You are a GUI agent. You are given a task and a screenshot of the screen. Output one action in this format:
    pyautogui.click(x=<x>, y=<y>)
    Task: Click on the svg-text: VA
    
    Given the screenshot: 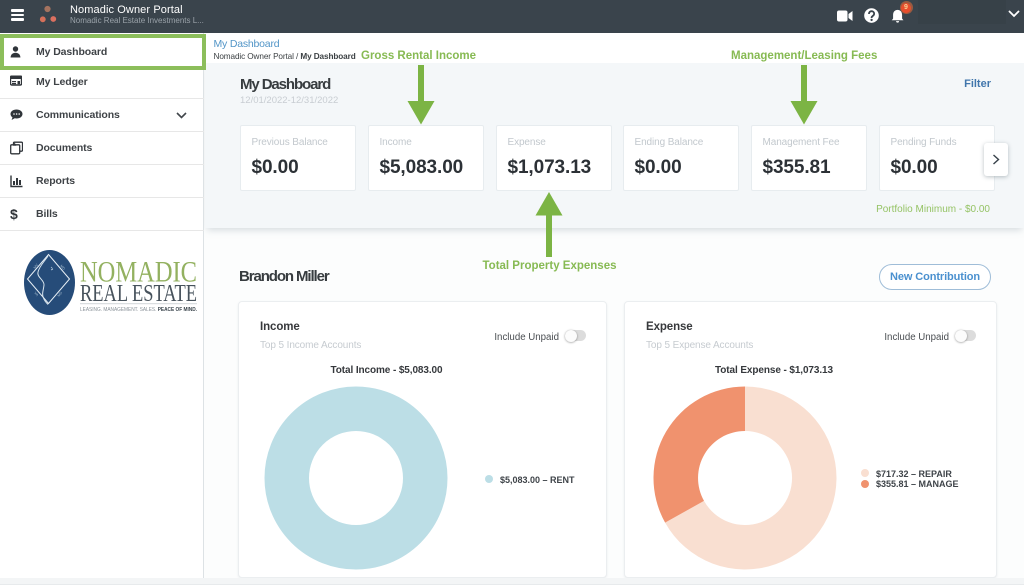 What is the action you would take?
    pyautogui.click(x=36, y=294)
    